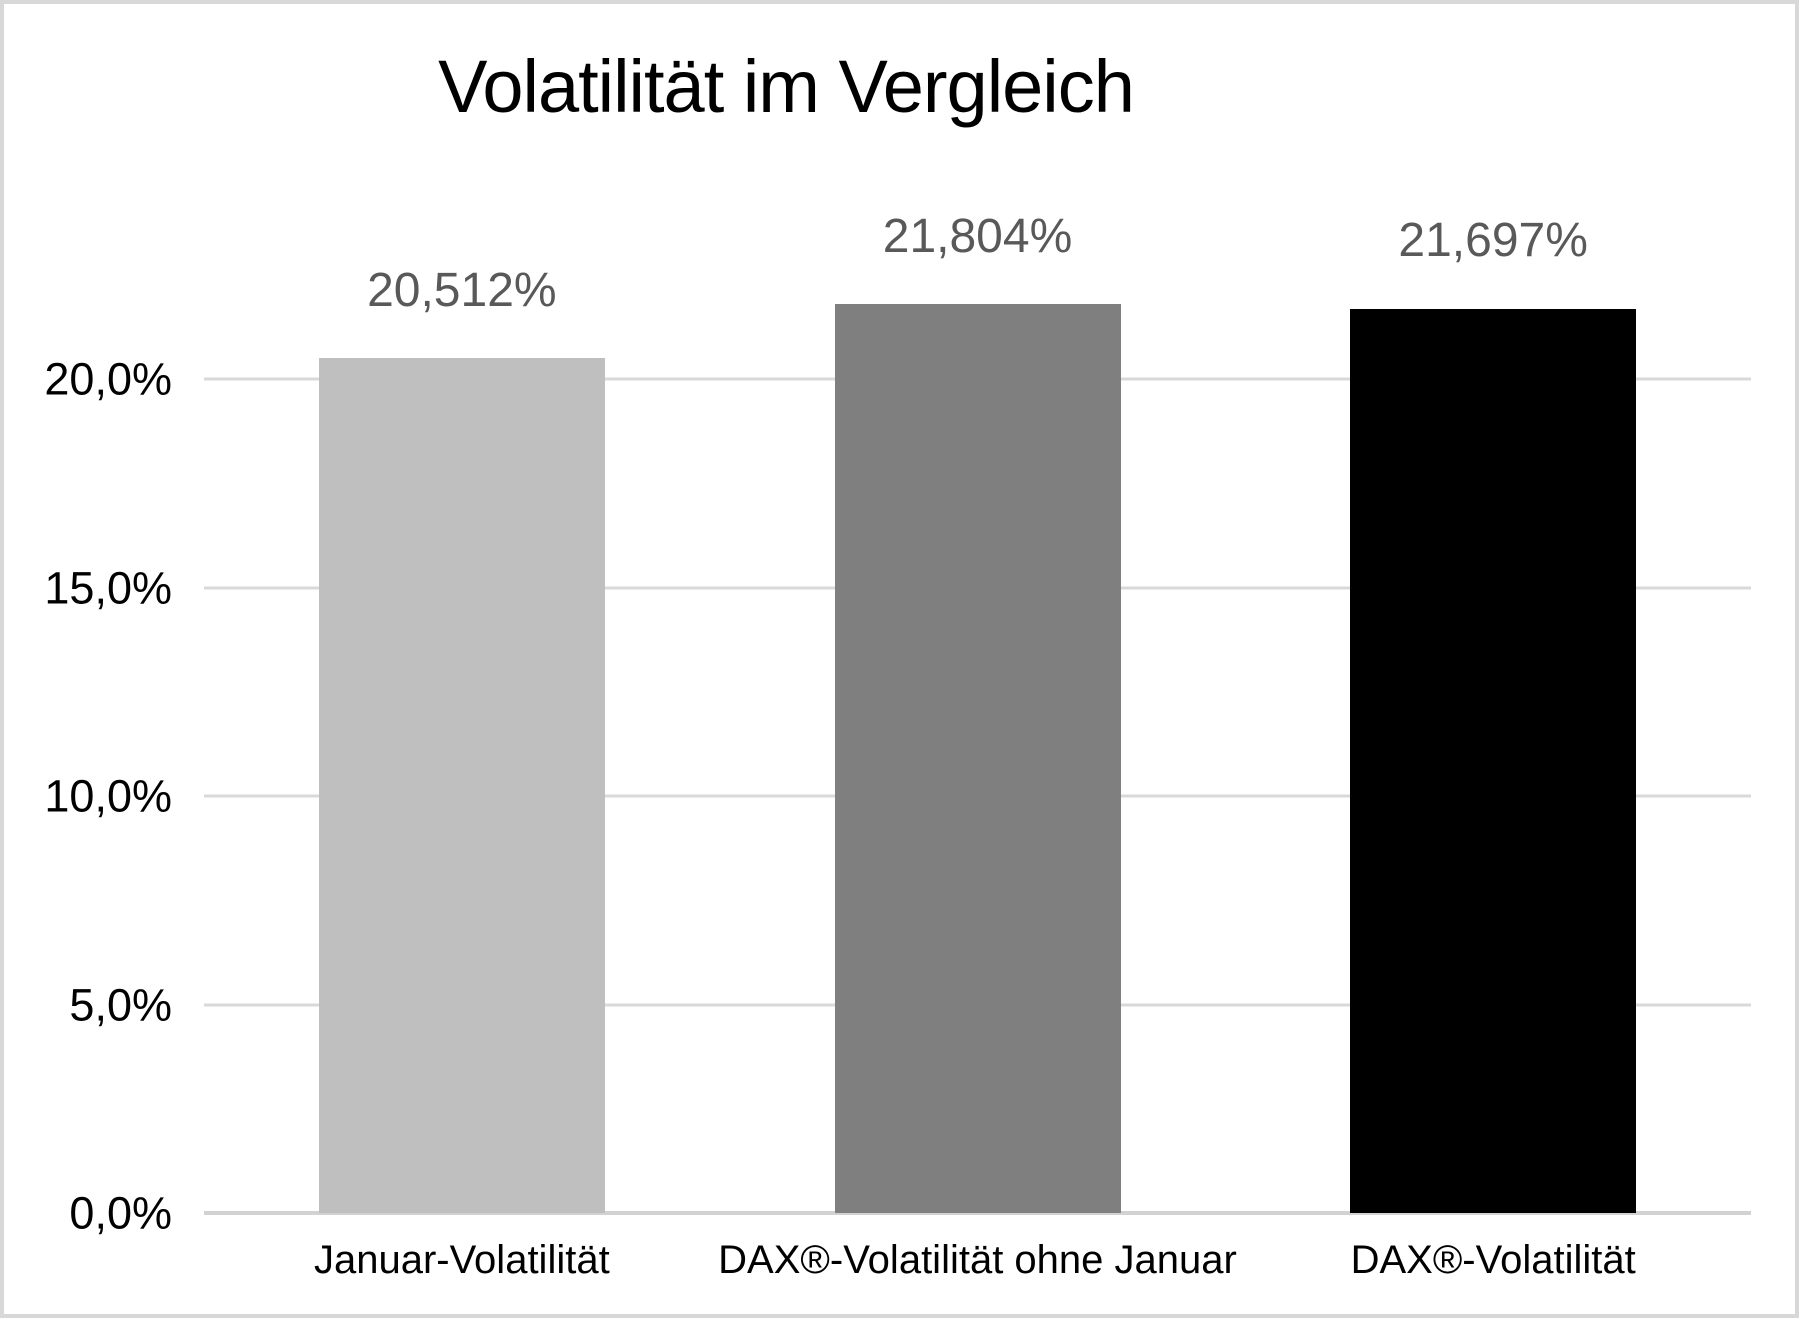  Describe the element at coordinates (977, 236) in the screenshot. I see `bar-value-label: 21,804%` at that location.